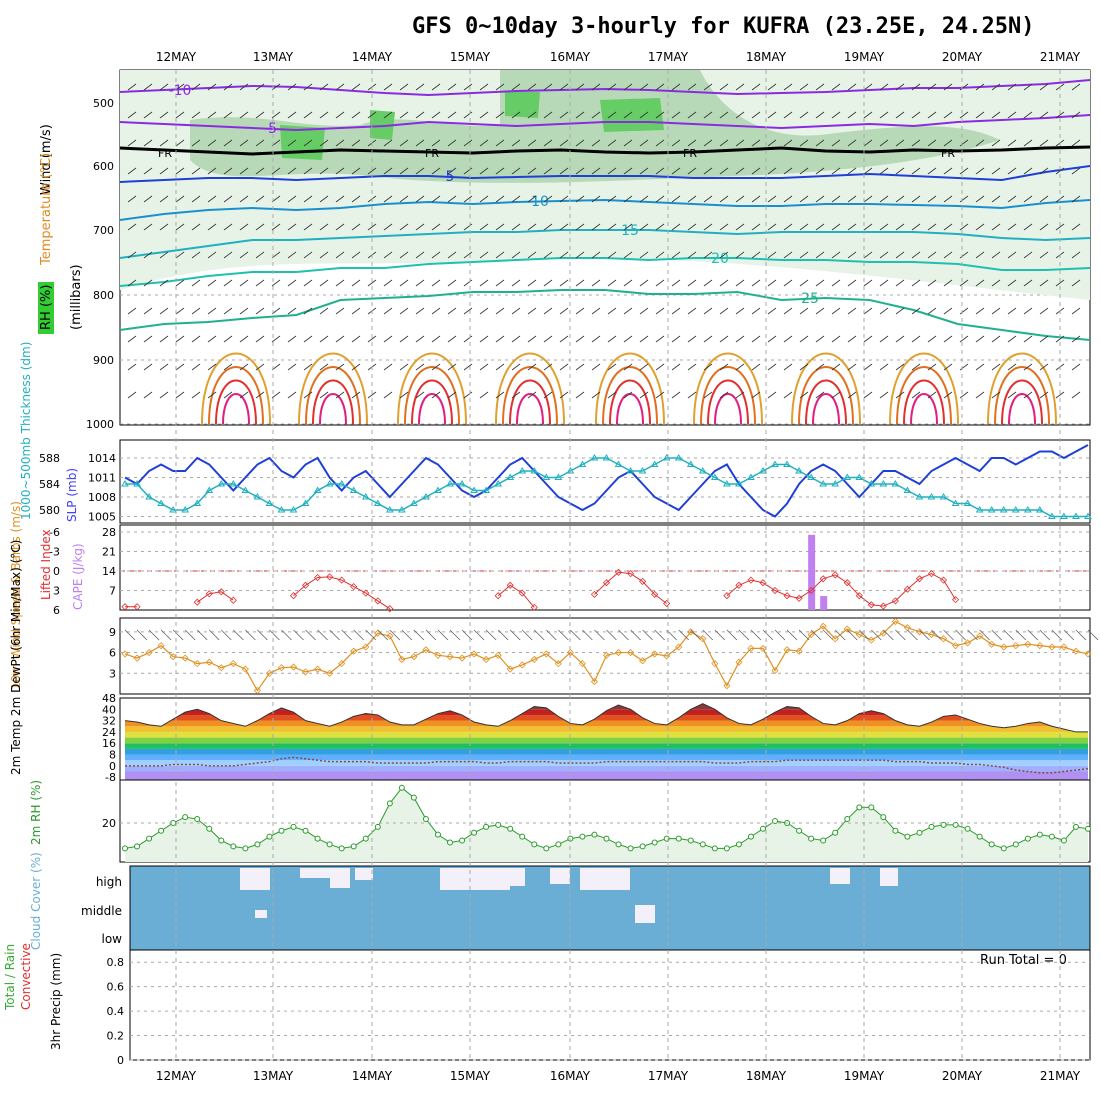  I want to click on isotherm-label: 25, so click(810, 299).